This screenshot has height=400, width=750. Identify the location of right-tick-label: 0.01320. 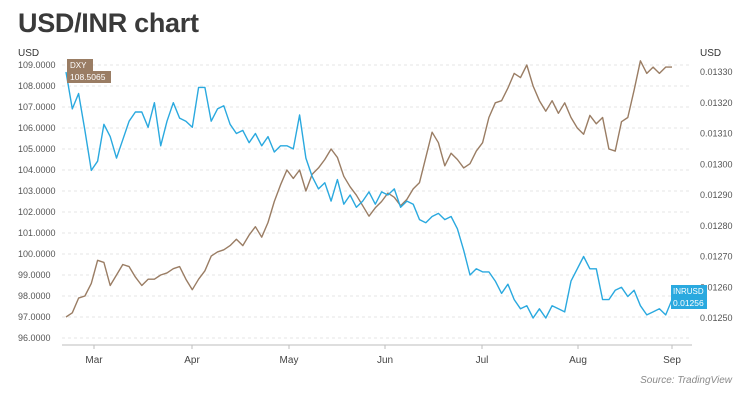
(716, 103).